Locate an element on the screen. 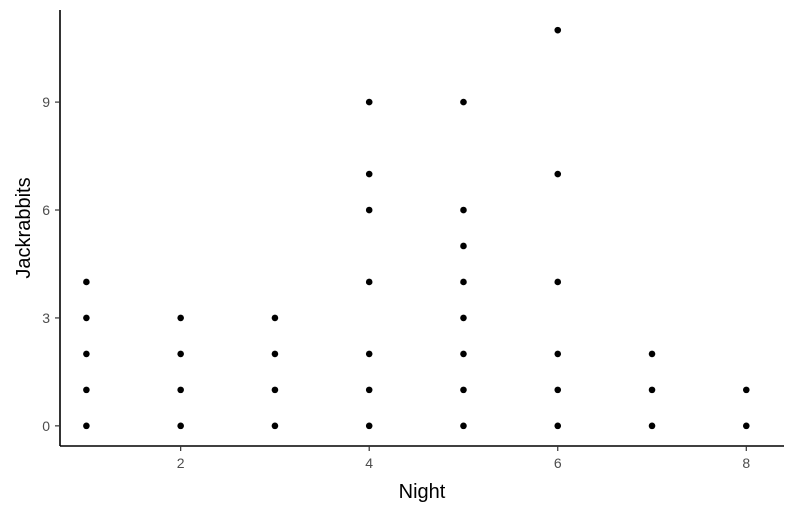 This screenshot has height=514, width=792. x-tick-label: 6 is located at coordinates (558, 463).